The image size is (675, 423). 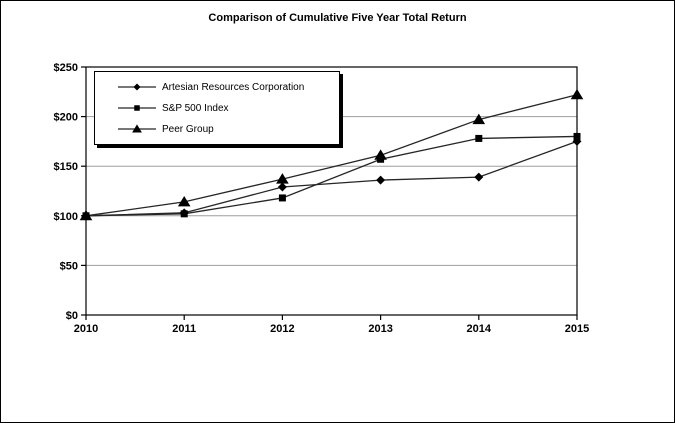 What do you see at coordinates (228, 129) in the screenshot?
I see `legend-entry-peer-group: Peer Group` at bounding box center [228, 129].